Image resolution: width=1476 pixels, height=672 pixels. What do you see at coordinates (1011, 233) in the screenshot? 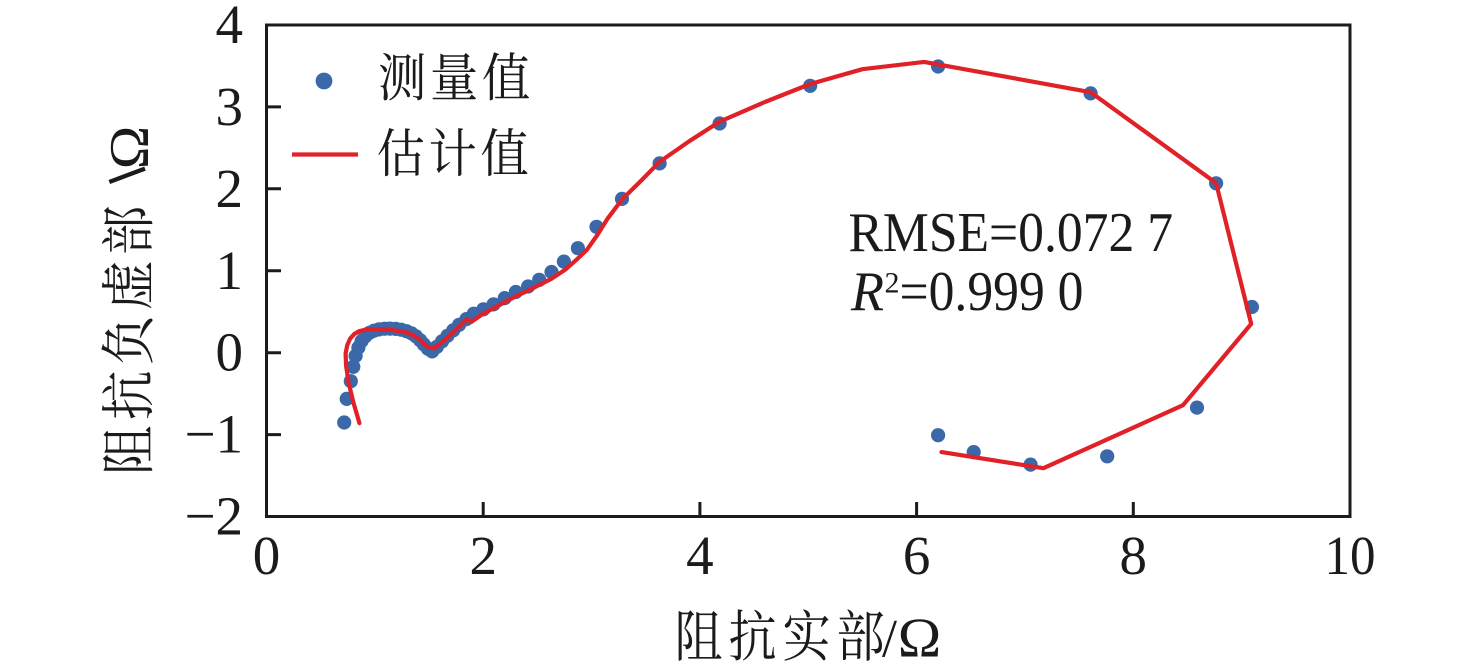
I see `svg-text: RMSE=0.072 7` at bounding box center [1011, 233].